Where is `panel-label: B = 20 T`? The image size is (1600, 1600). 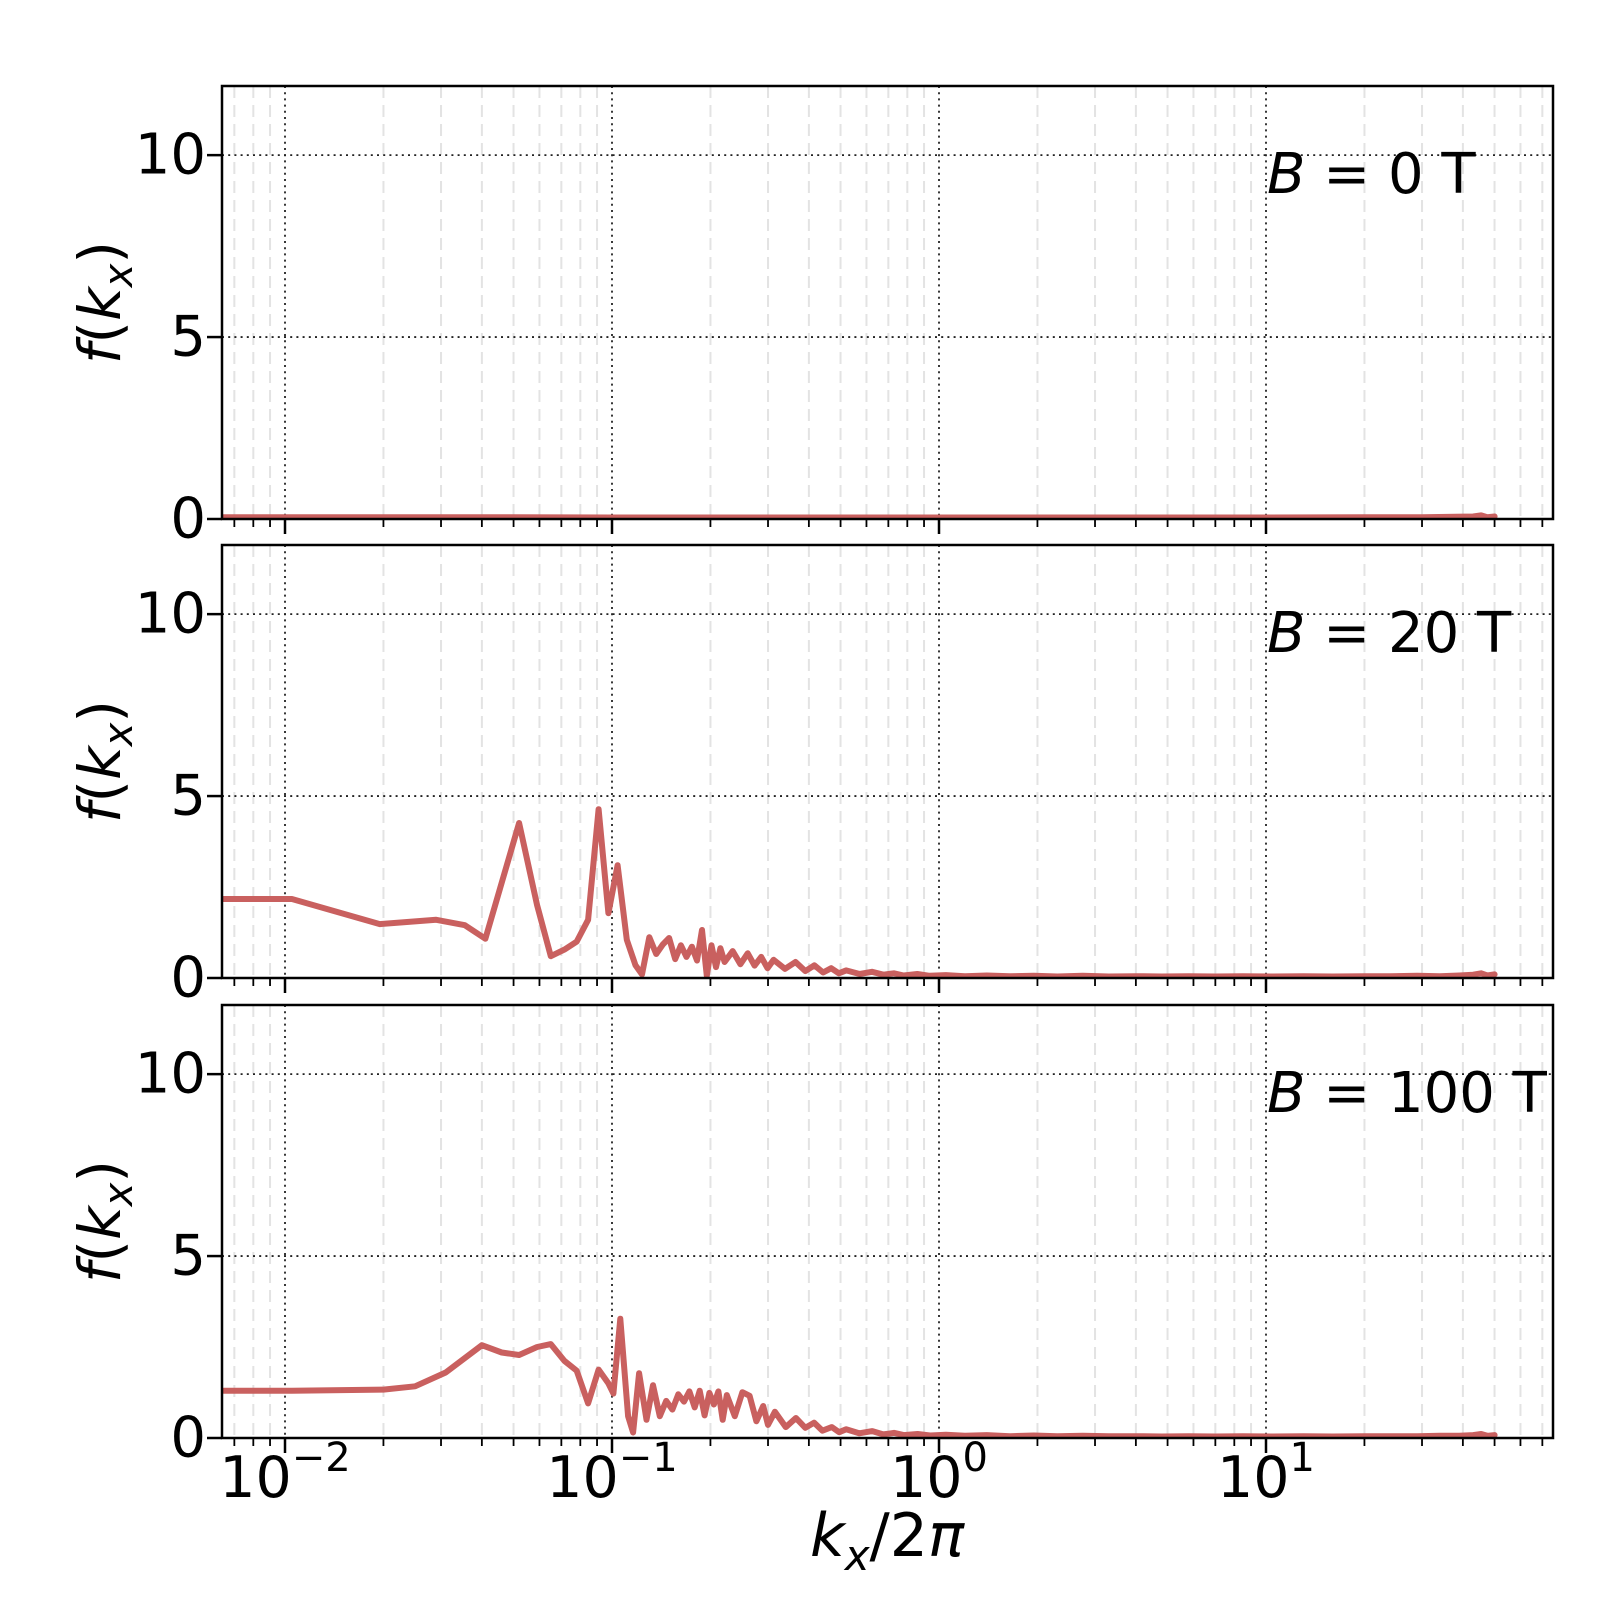 panel-label: B = 20 T is located at coordinates (1389, 633).